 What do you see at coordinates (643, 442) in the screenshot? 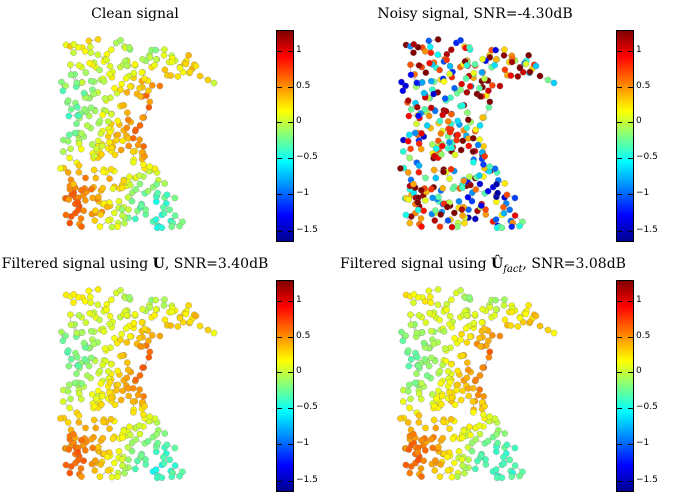
I see `colorbar-tick-label: −1` at bounding box center [643, 442].